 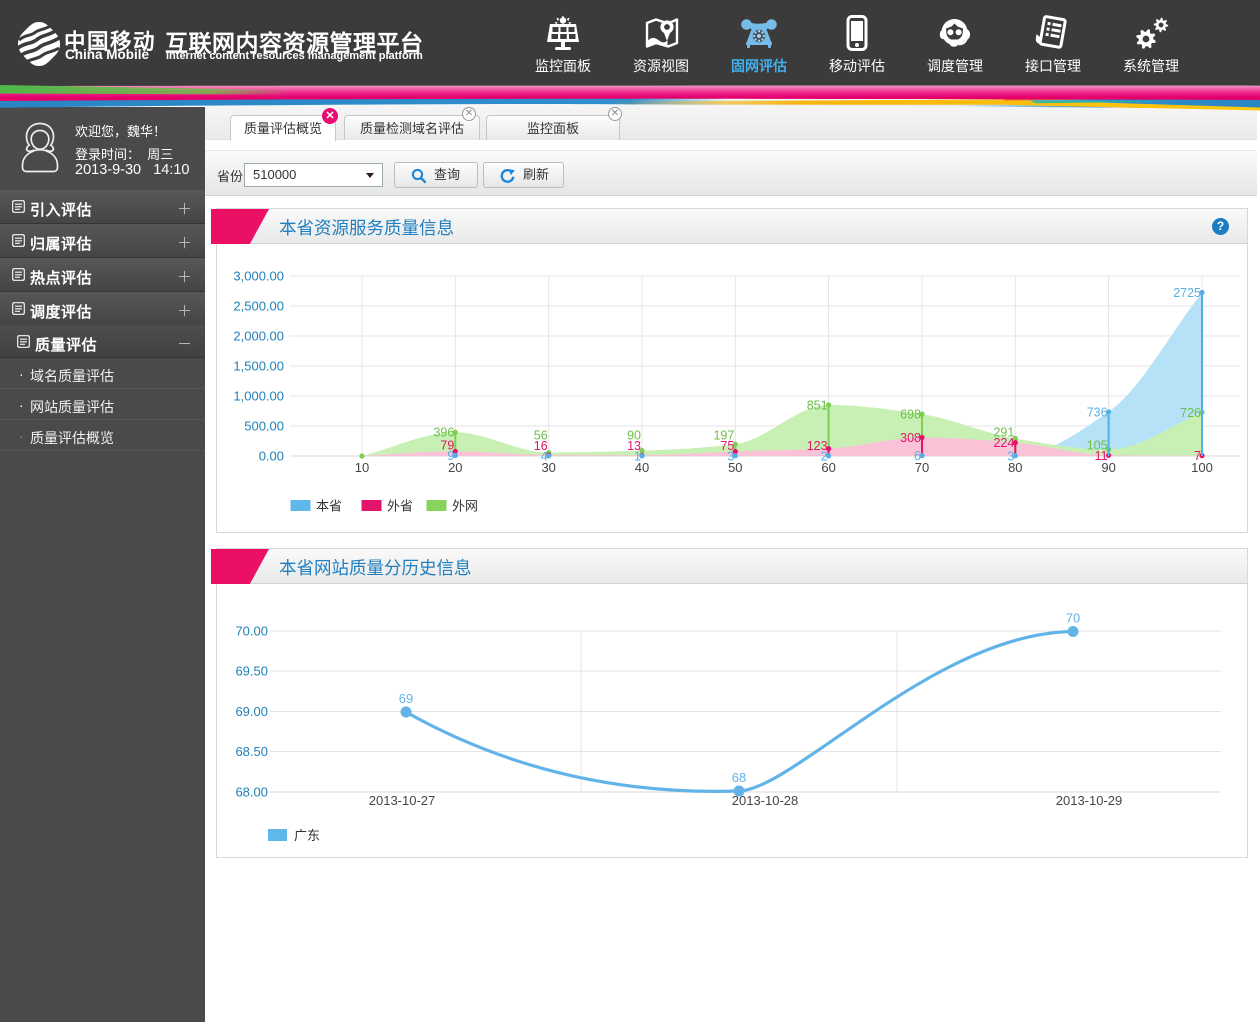 What do you see at coordinates (251, 631) in the screenshot?
I see `svg-text: 70.00` at bounding box center [251, 631].